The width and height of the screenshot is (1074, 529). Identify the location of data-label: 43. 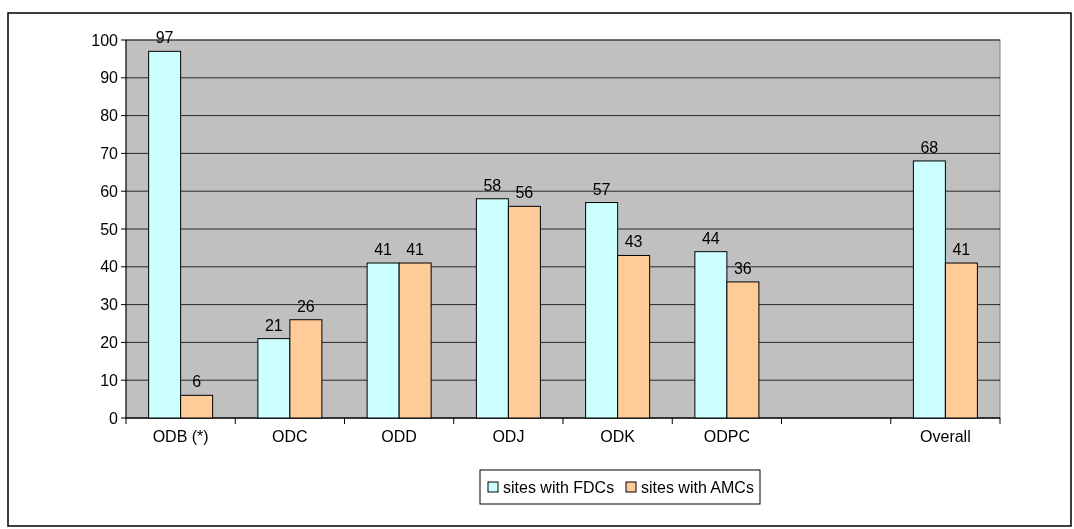
(633, 242).